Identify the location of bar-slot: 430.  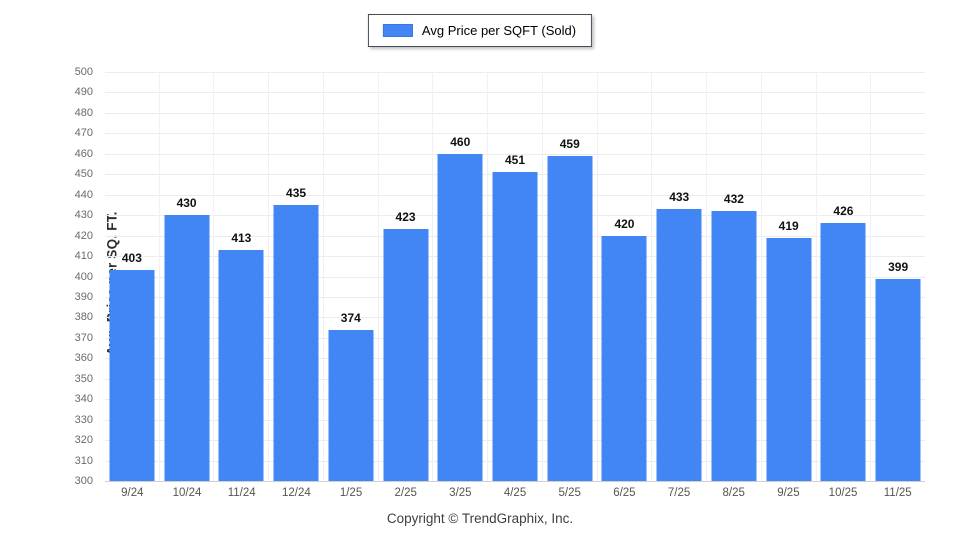
(187, 276).